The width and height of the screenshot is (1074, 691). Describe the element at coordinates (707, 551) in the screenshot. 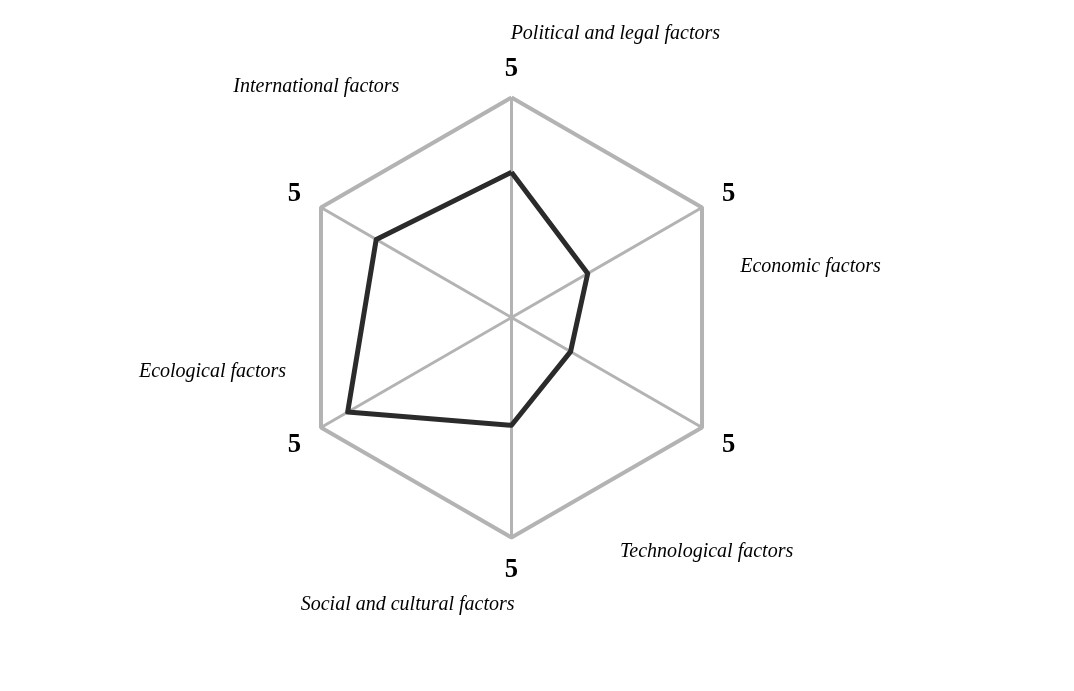

I see `spoke-label: Technological factors` at that location.